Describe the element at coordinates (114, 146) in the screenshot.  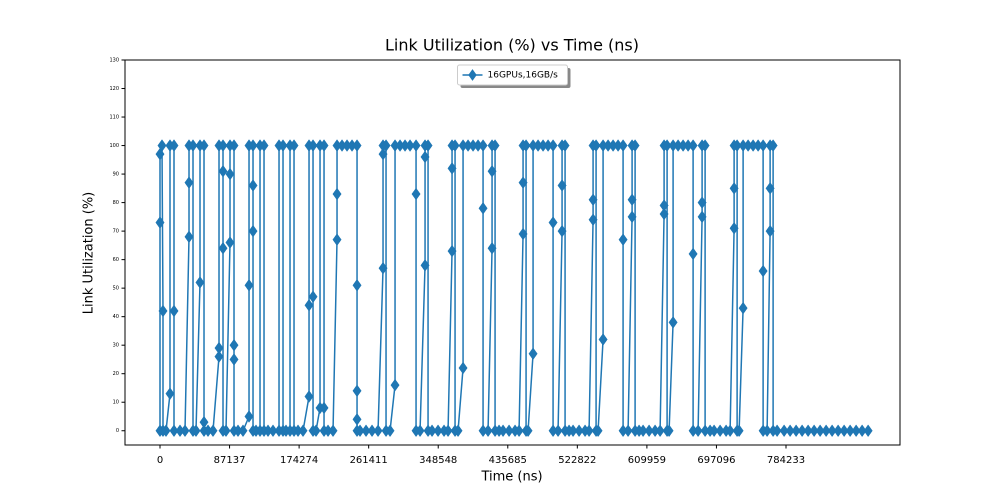
I see `y-tick-label: 100` at that location.